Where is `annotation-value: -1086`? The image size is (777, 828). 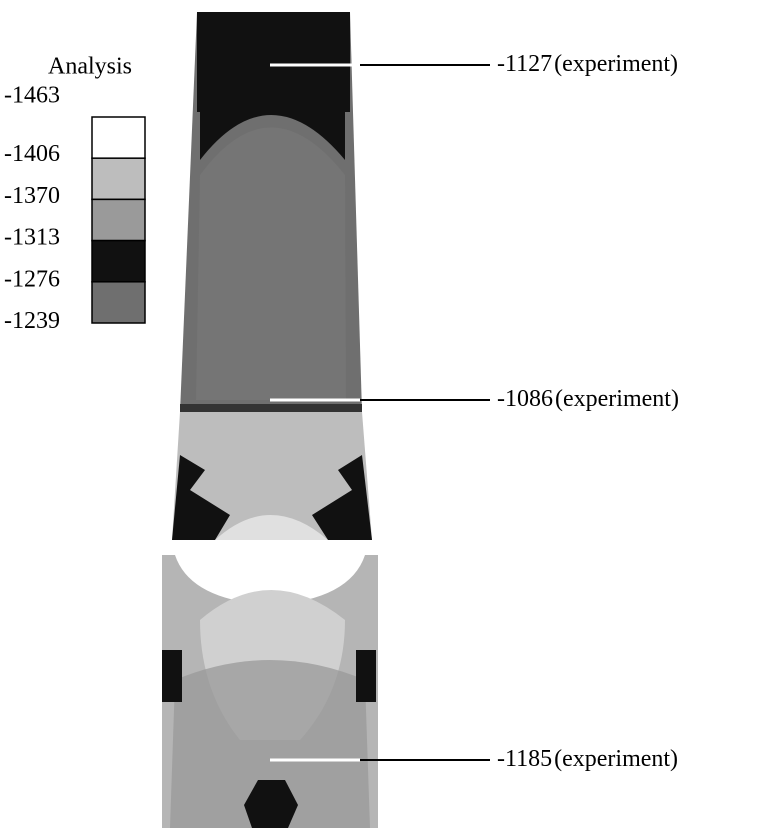 annotation-value: -1086 is located at coordinates (525, 399).